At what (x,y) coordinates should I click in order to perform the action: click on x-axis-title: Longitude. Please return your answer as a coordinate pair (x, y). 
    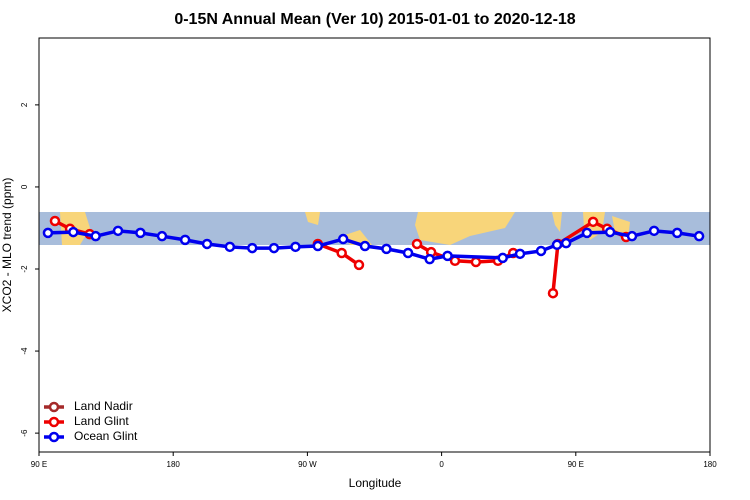
    Looking at the image, I should click on (375, 483).